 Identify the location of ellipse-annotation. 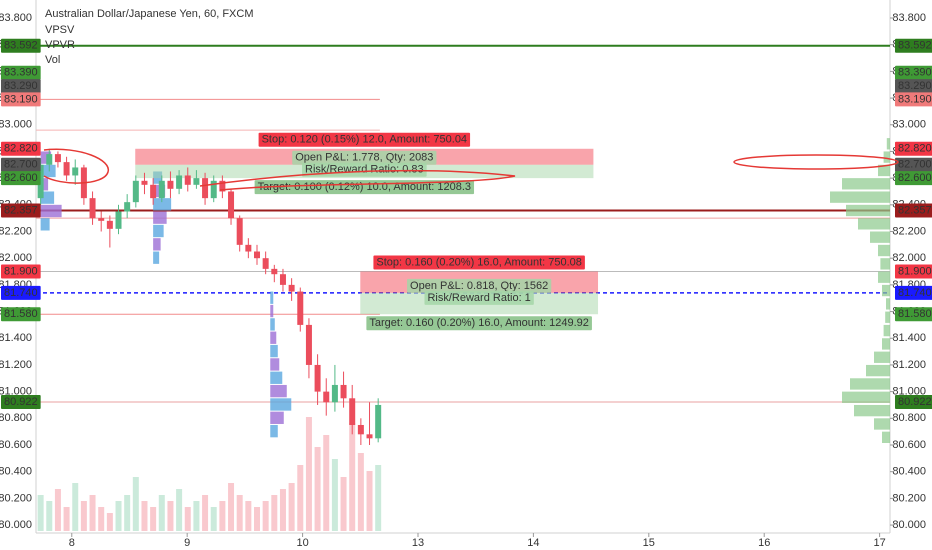
(816, 162).